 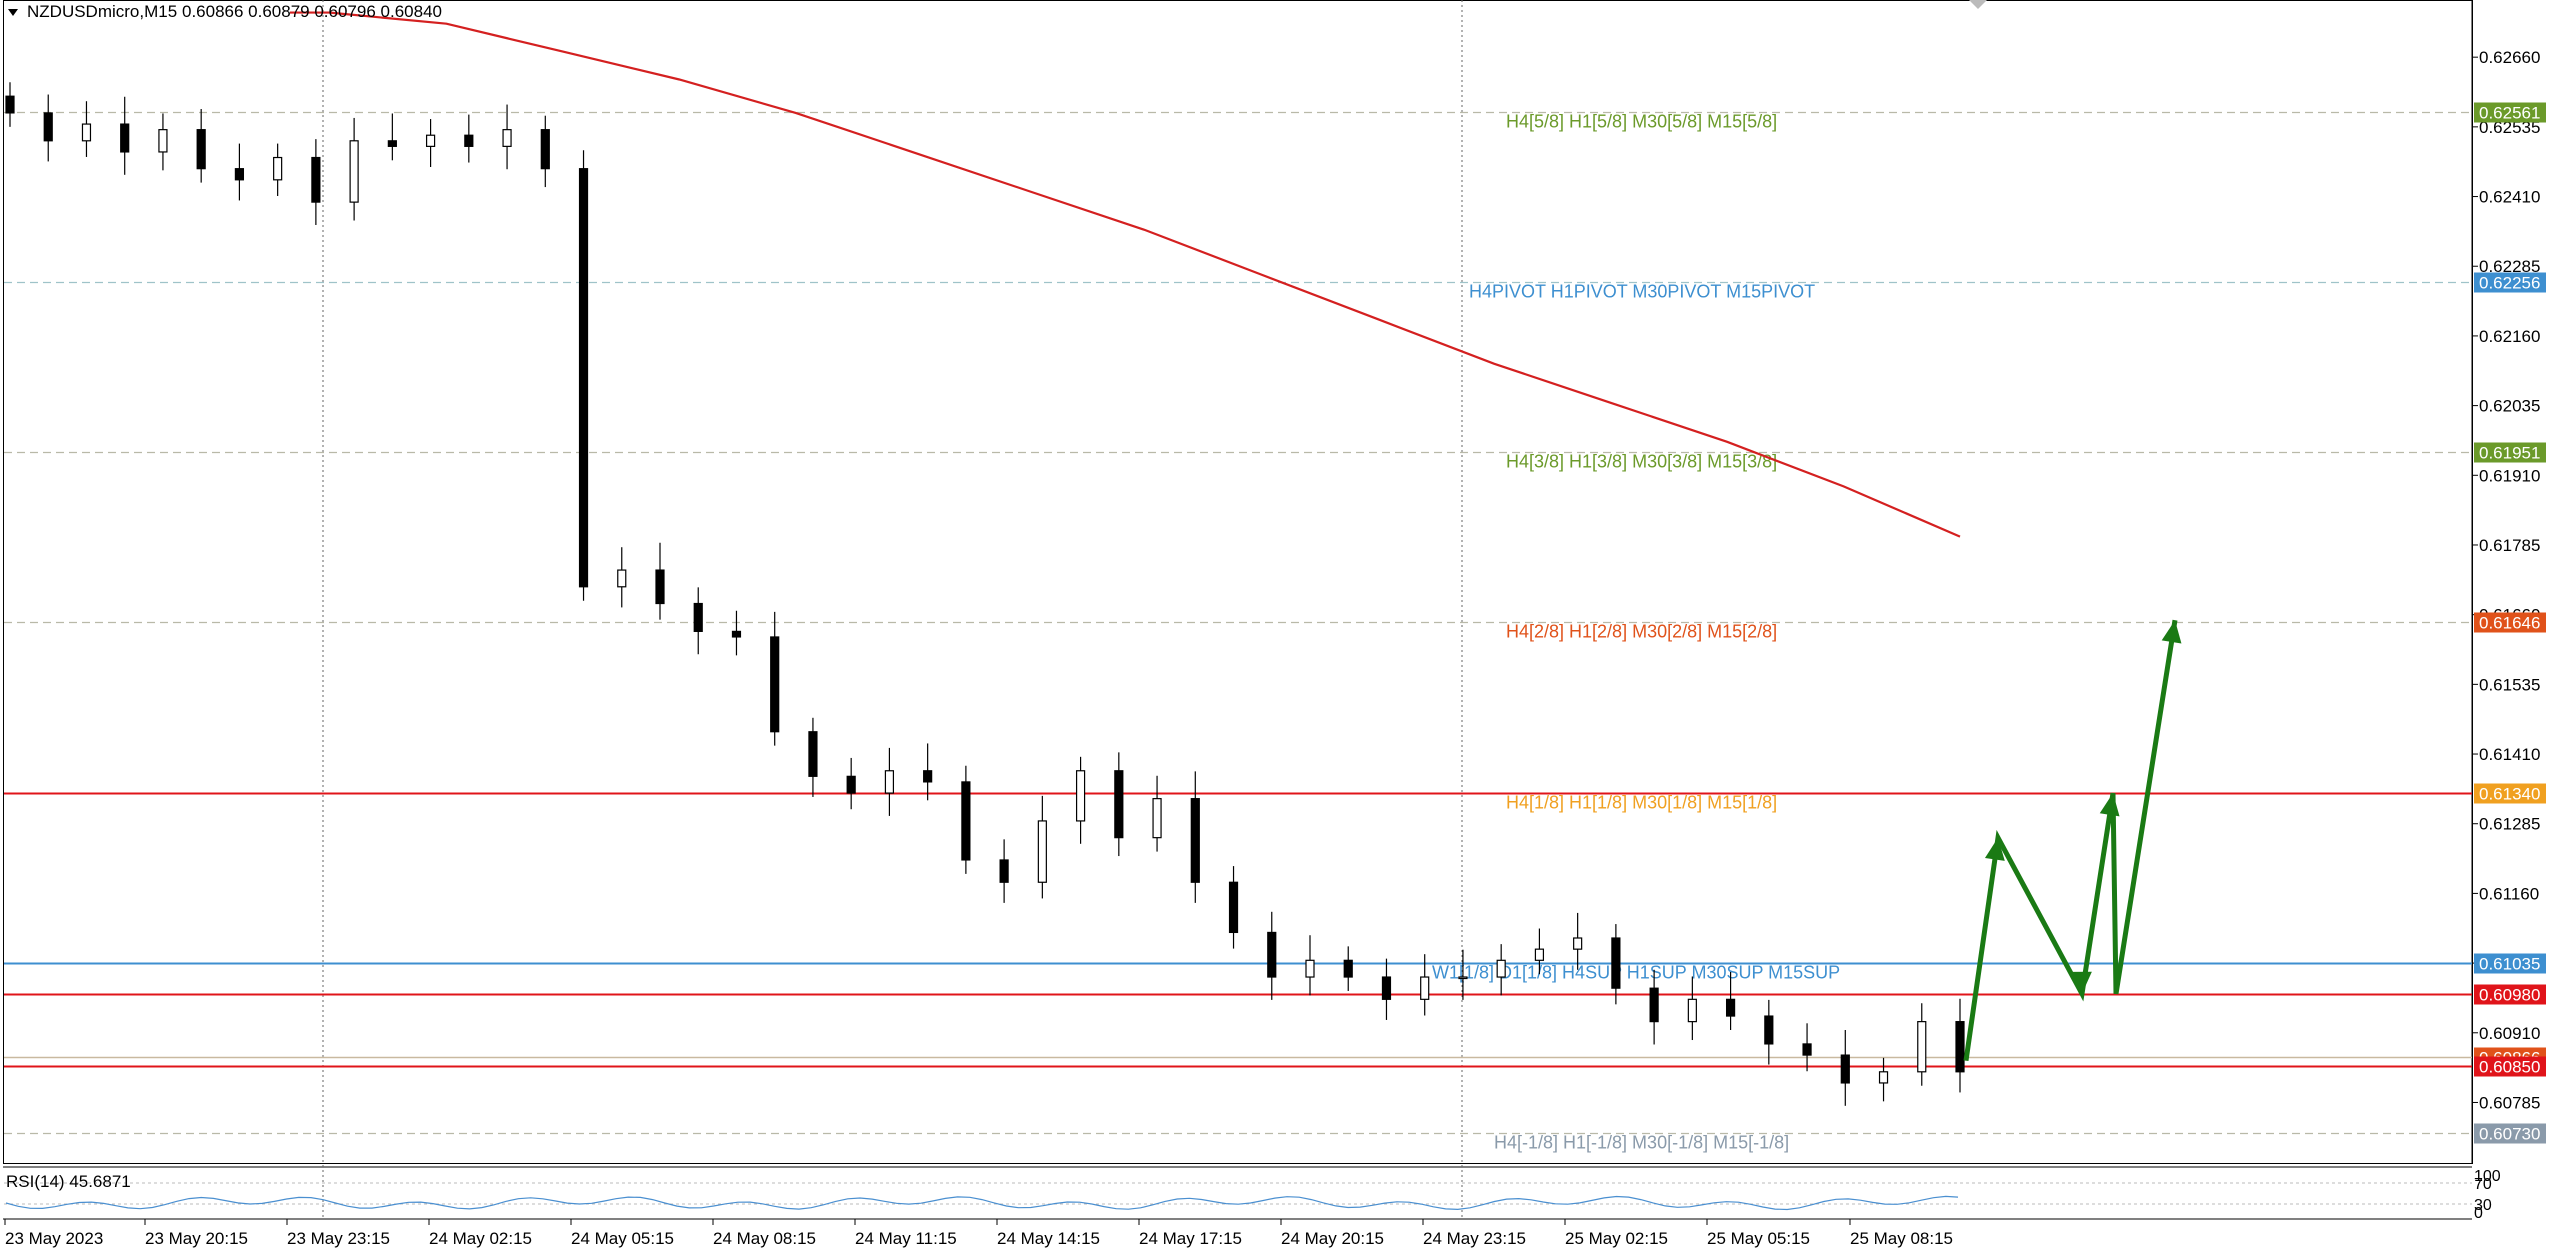 I want to click on x-tick-label: 25 May 05:15, so click(x=1758, y=1238).